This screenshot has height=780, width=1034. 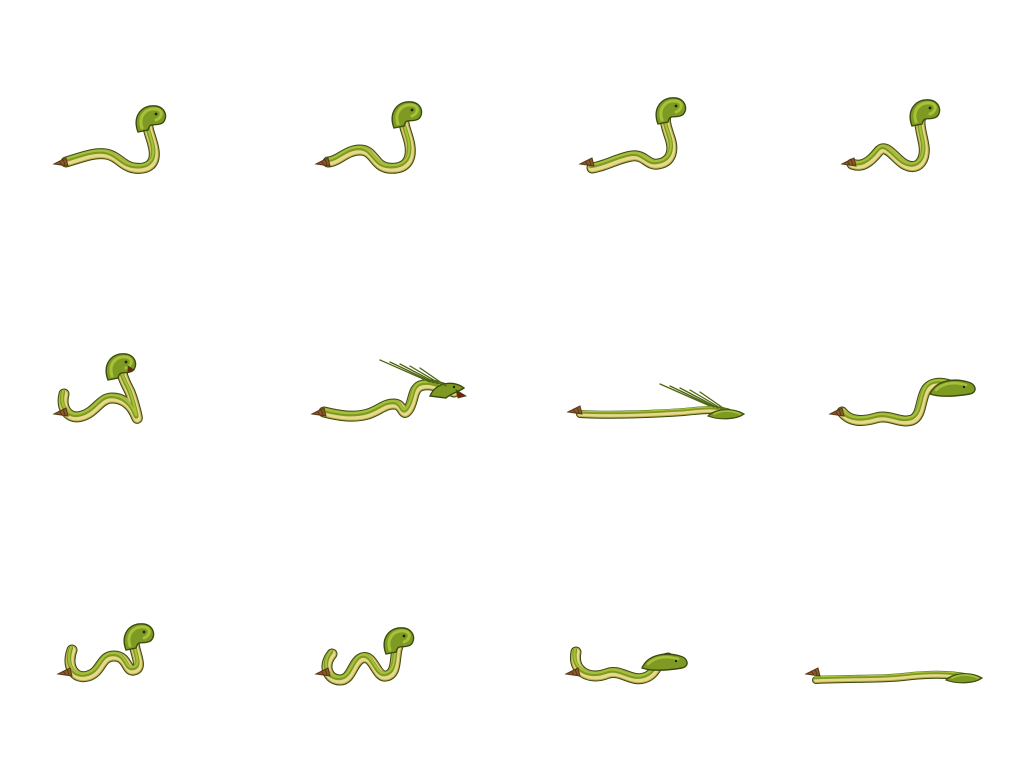 What do you see at coordinates (902, 402) in the screenshot?
I see `sprite-frame-recover-slither` at bounding box center [902, 402].